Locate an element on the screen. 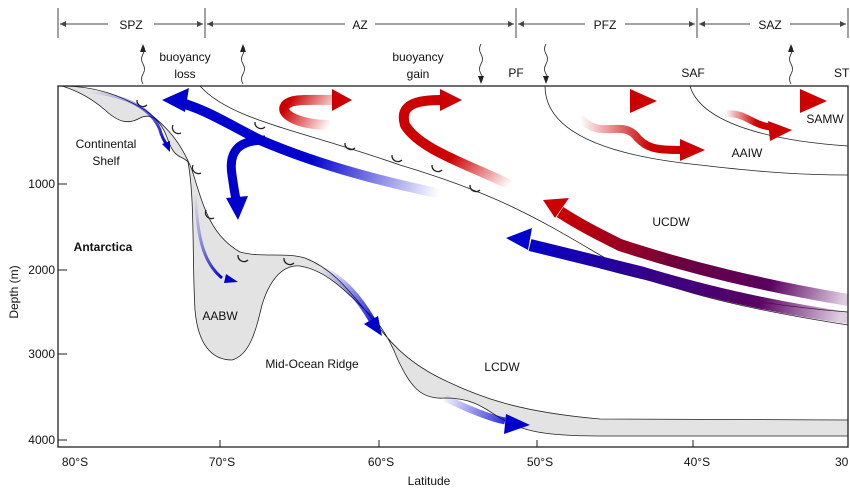 Image resolution: width=850 pixels, height=495 pixels. subantarctic-front-label: SAF is located at coordinates (692, 73).